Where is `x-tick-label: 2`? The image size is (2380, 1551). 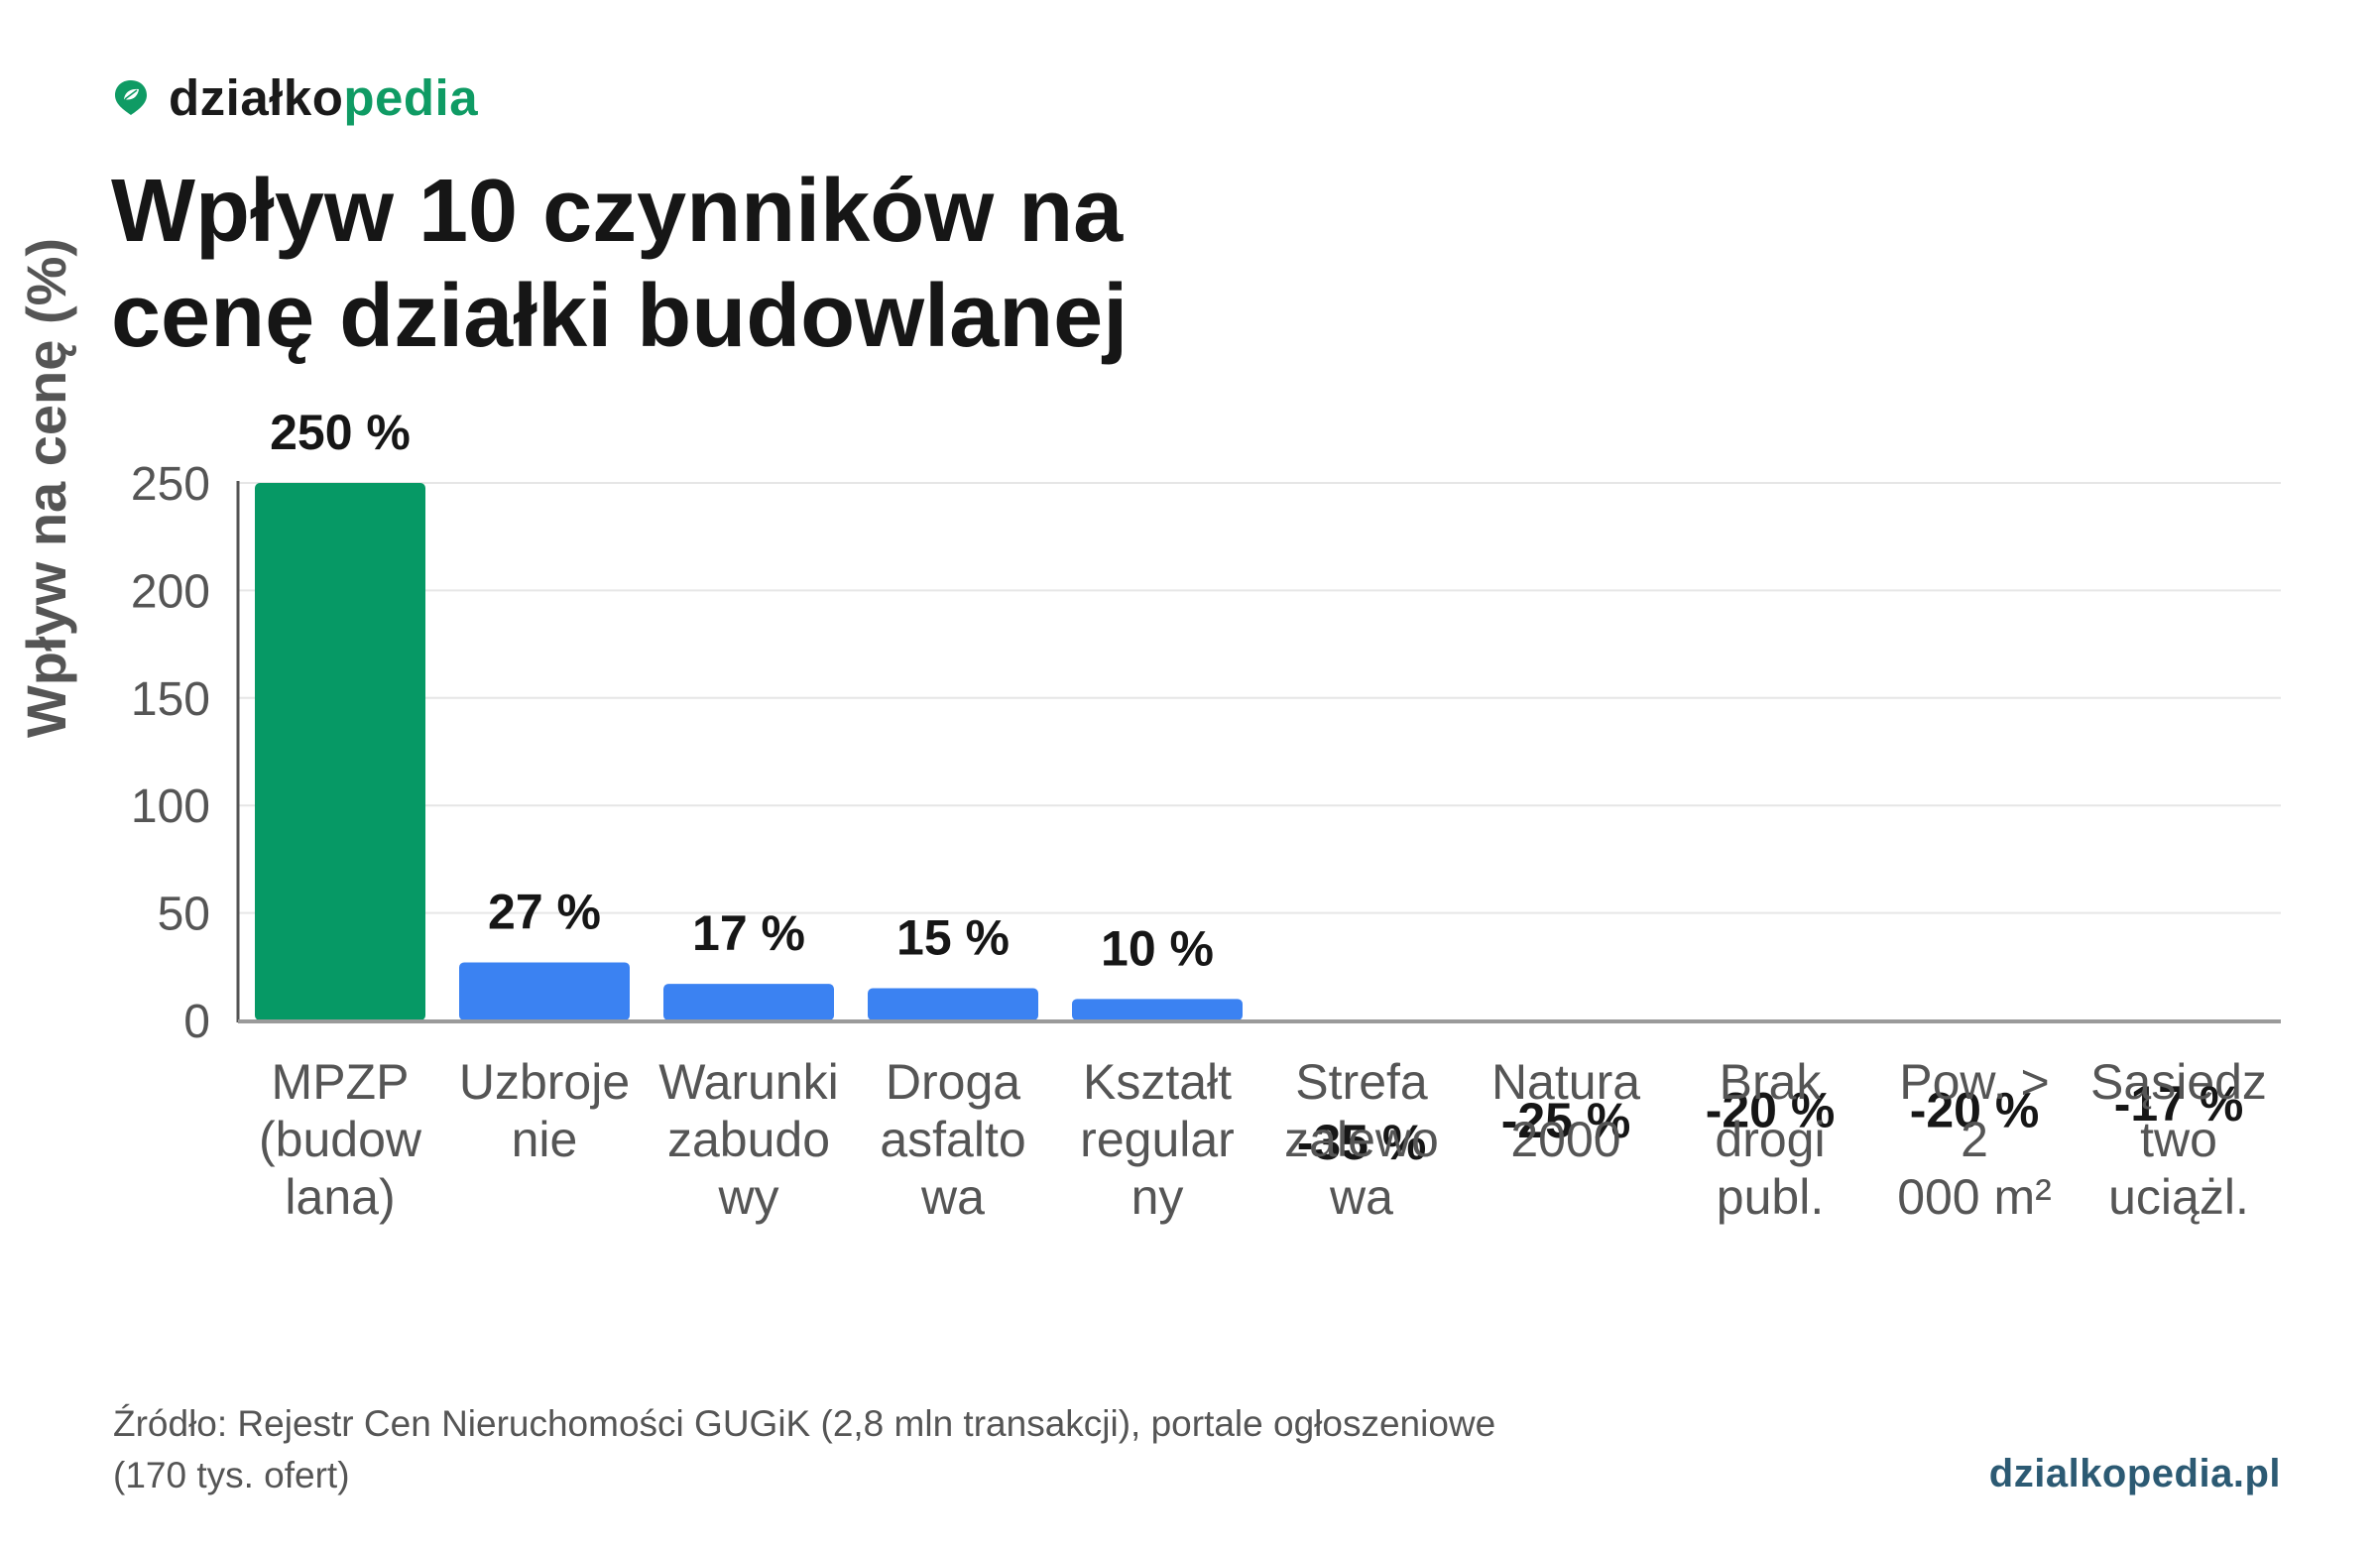 x-tick-label: 2 is located at coordinates (1974, 1139).